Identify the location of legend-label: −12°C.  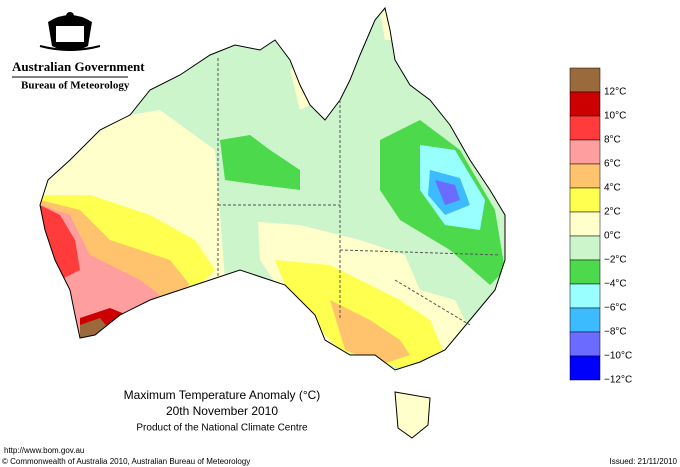
(618, 380).